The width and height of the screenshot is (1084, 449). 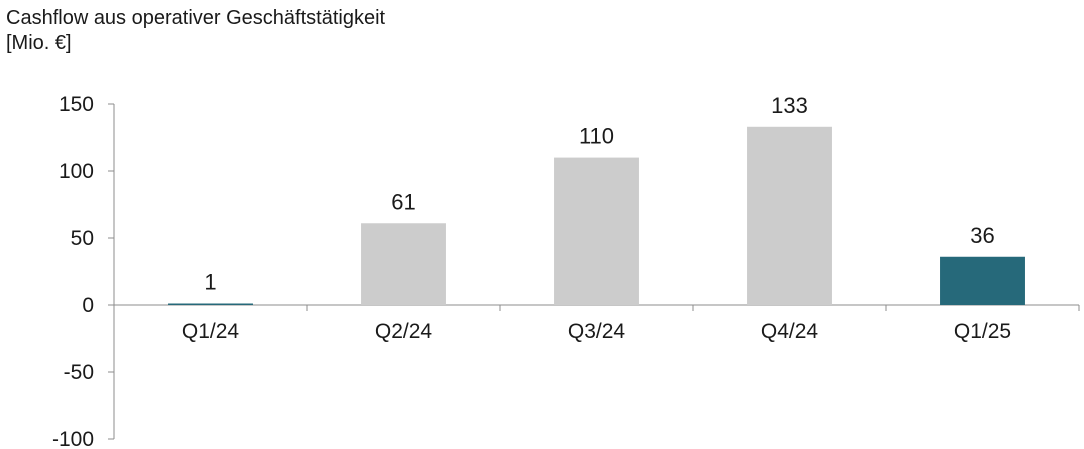 I want to click on y-tick-label: -50, so click(x=79, y=372).